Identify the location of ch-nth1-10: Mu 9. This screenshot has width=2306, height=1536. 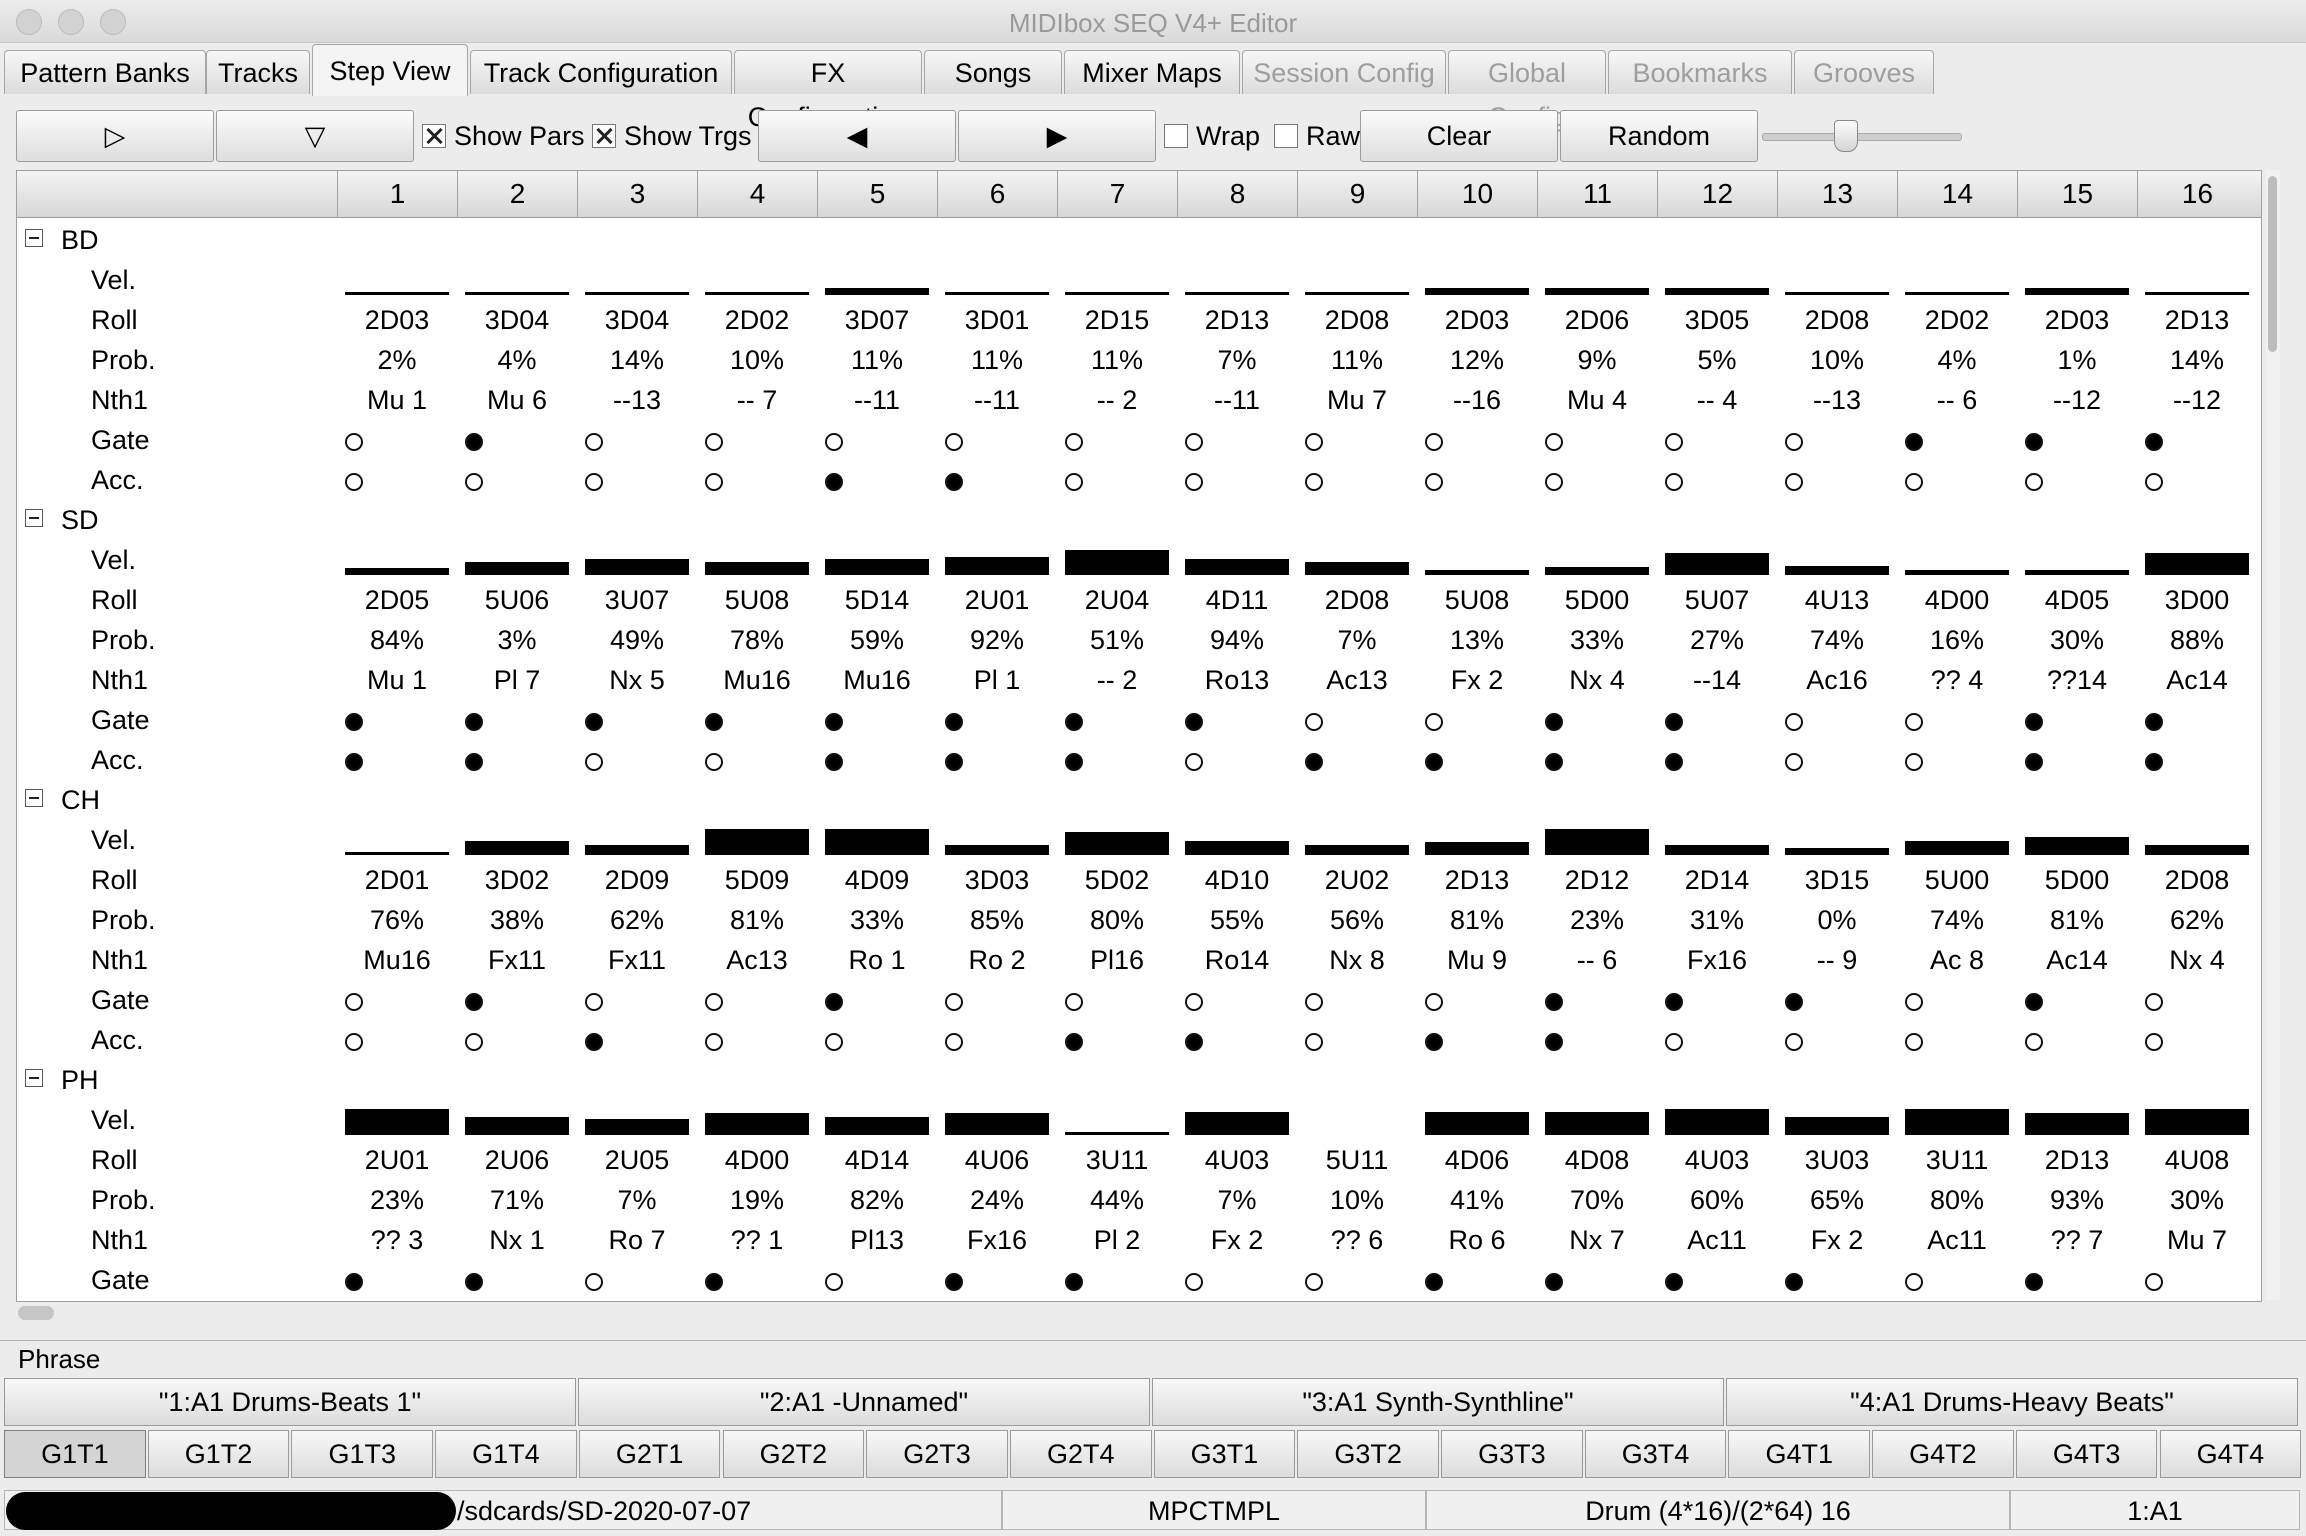
(1477, 960).